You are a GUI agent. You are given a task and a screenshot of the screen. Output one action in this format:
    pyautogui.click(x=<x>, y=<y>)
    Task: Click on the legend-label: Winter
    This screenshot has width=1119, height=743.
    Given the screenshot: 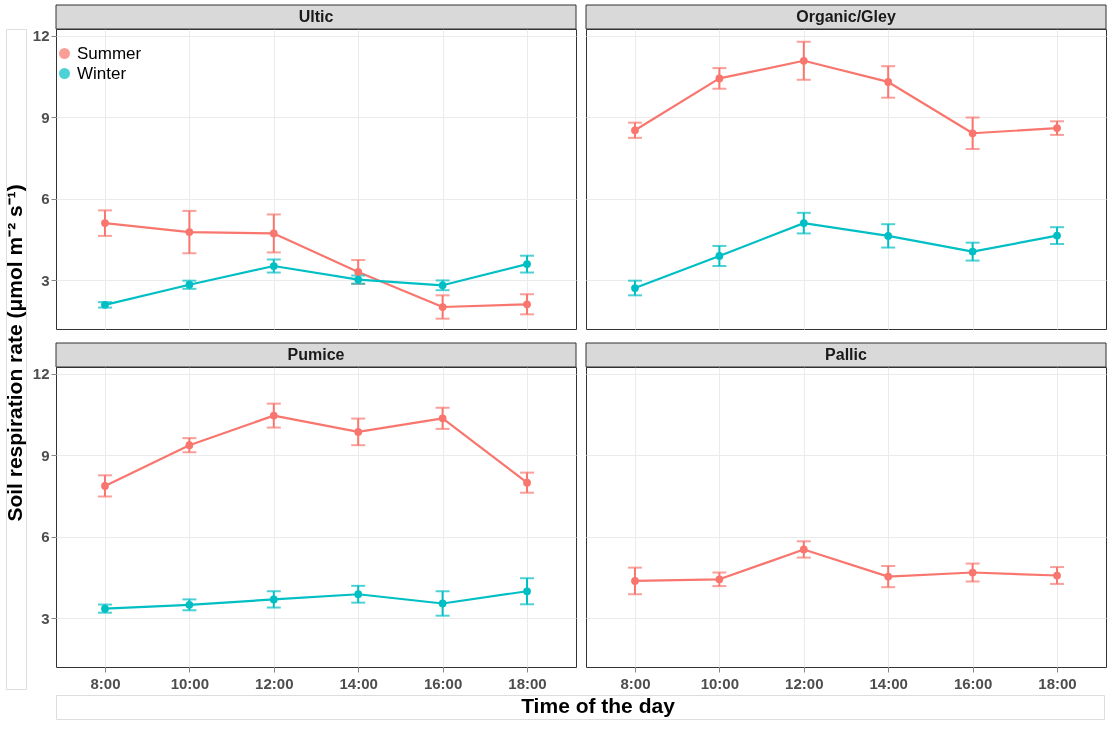 What is the action you would take?
    pyautogui.click(x=102, y=73)
    